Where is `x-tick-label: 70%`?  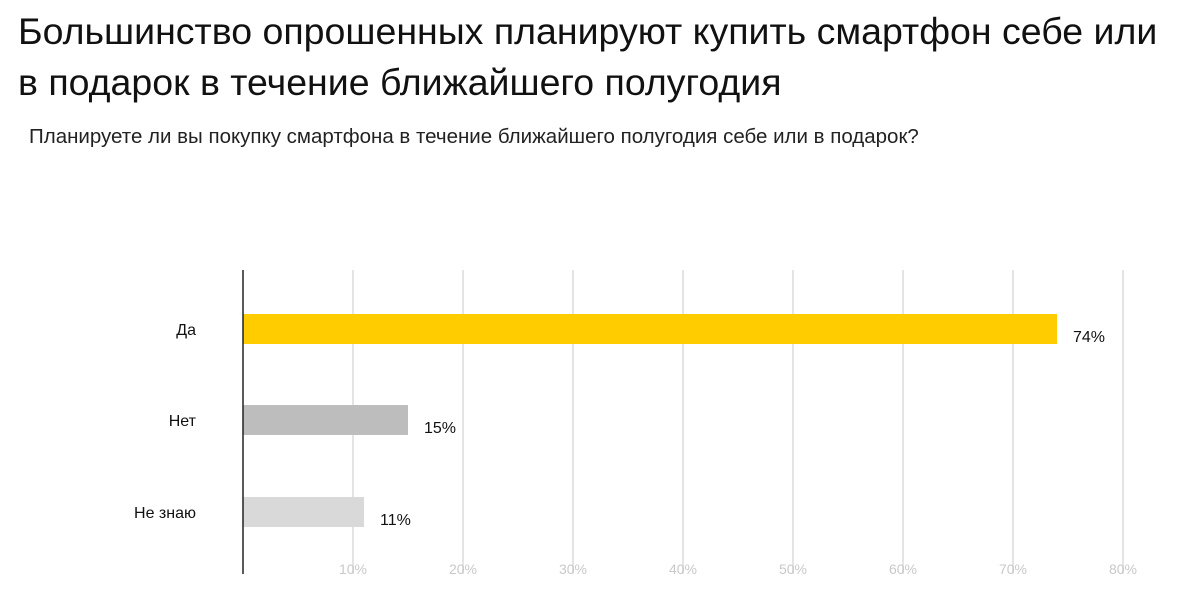
x-tick-label: 70% is located at coordinates (1013, 569).